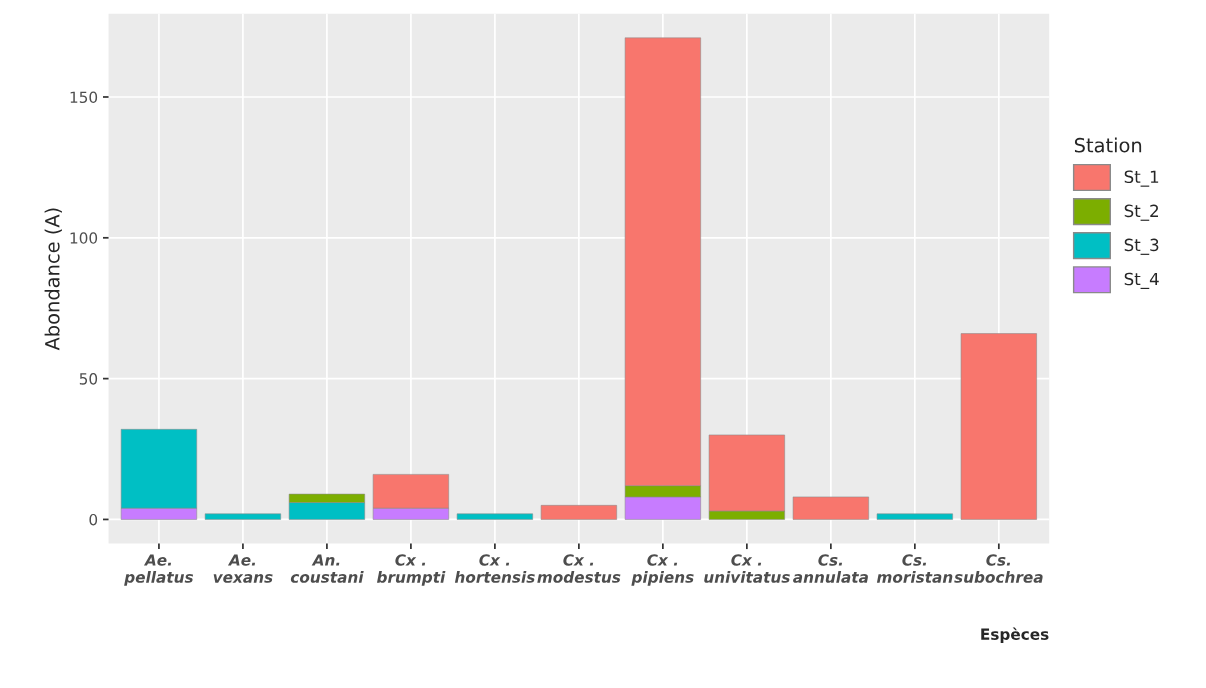  I want to click on y-tick-label: 50, so click(88, 379).